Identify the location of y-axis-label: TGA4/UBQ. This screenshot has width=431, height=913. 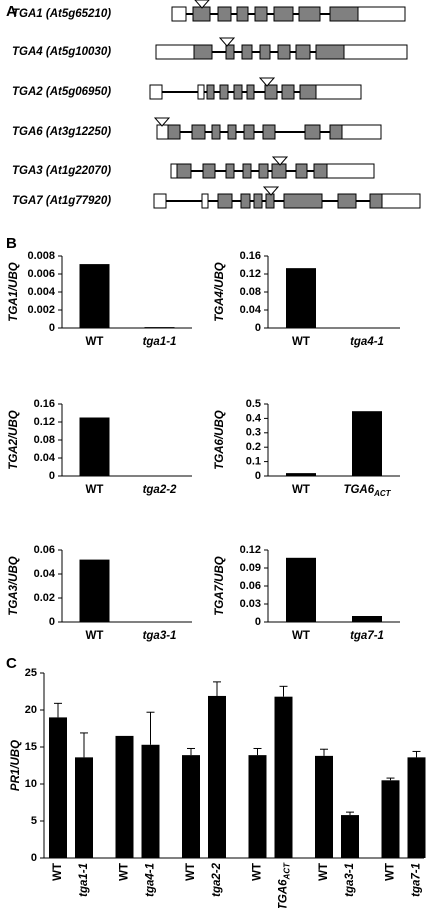
(220, 291).